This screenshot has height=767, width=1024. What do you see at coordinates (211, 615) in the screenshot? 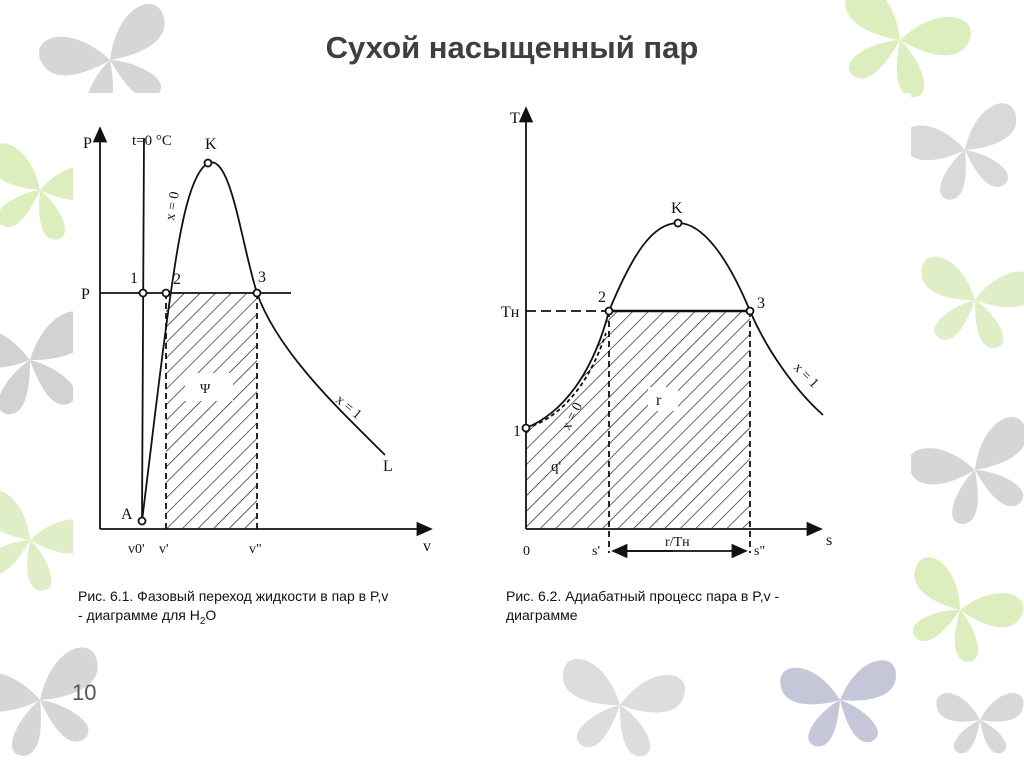
I see `figure1-caption-tail: O` at bounding box center [211, 615].